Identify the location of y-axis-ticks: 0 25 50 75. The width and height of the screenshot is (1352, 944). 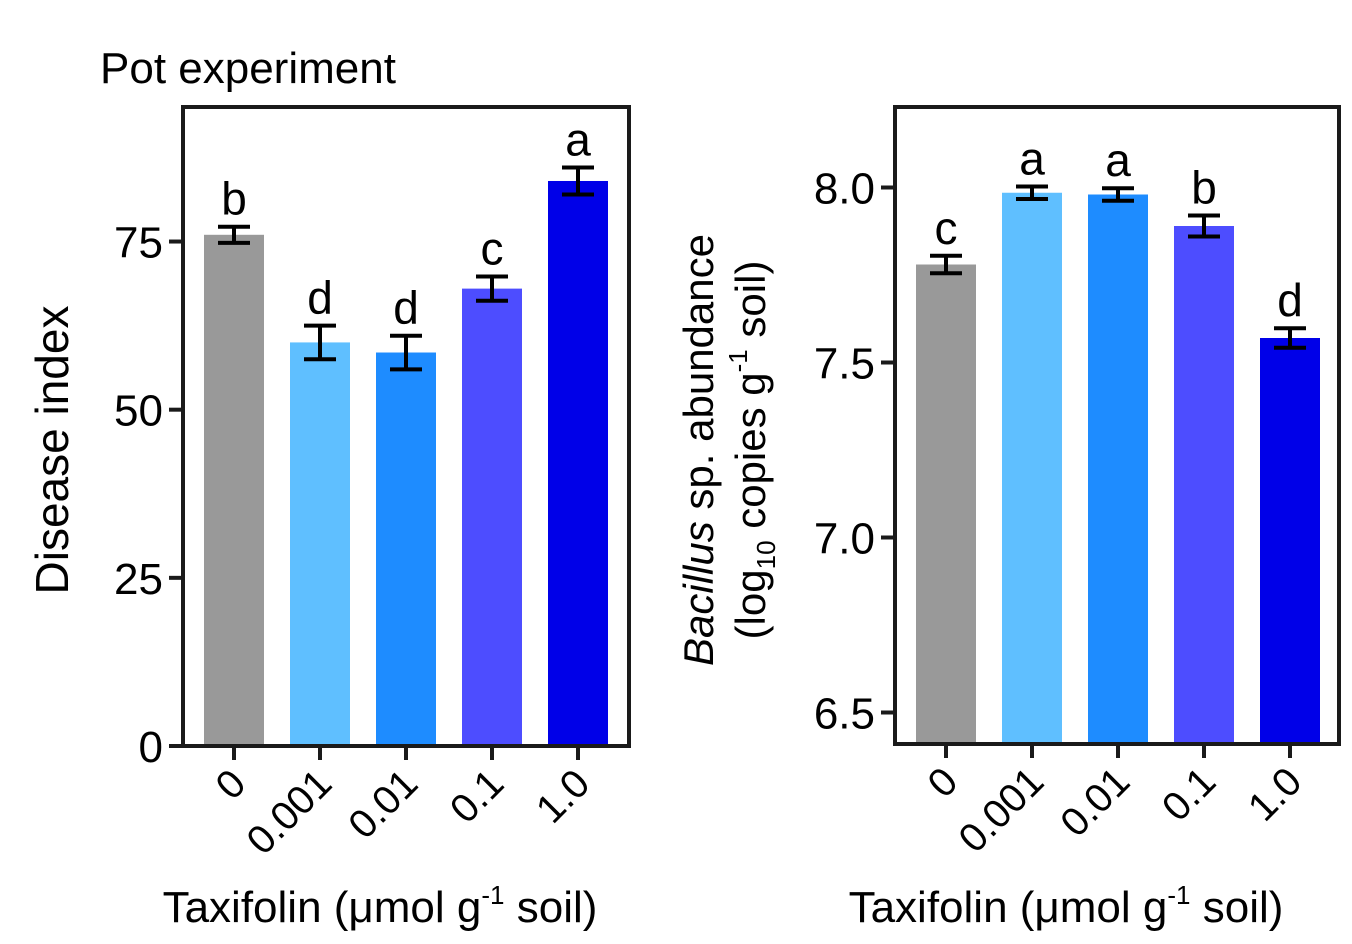
(148, 495).